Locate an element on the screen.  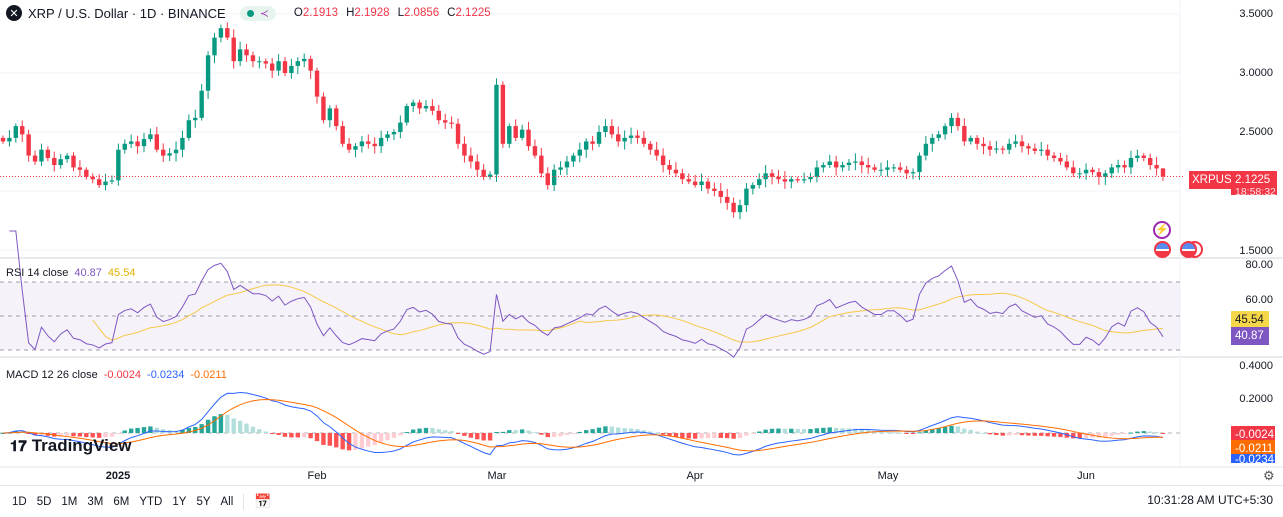
range-1d: 1D is located at coordinates (19, 501).